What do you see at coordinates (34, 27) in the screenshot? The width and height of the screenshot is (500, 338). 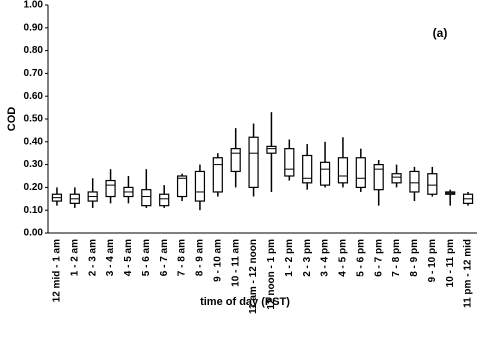 I see `y-tick-label: 0.90` at bounding box center [34, 27].